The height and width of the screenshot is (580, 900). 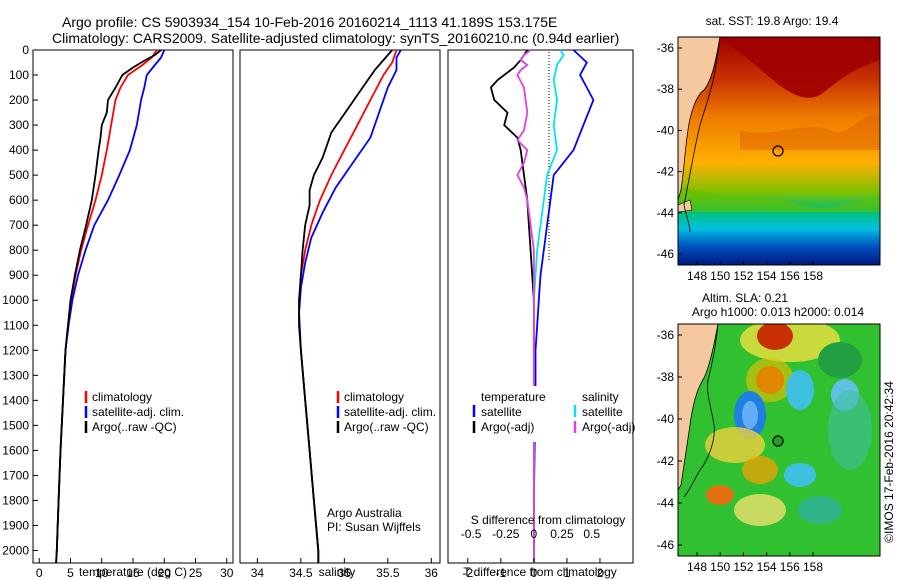 What do you see at coordinates (19, 75) in the screenshot?
I see `depth-tick-label: 100` at bounding box center [19, 75].